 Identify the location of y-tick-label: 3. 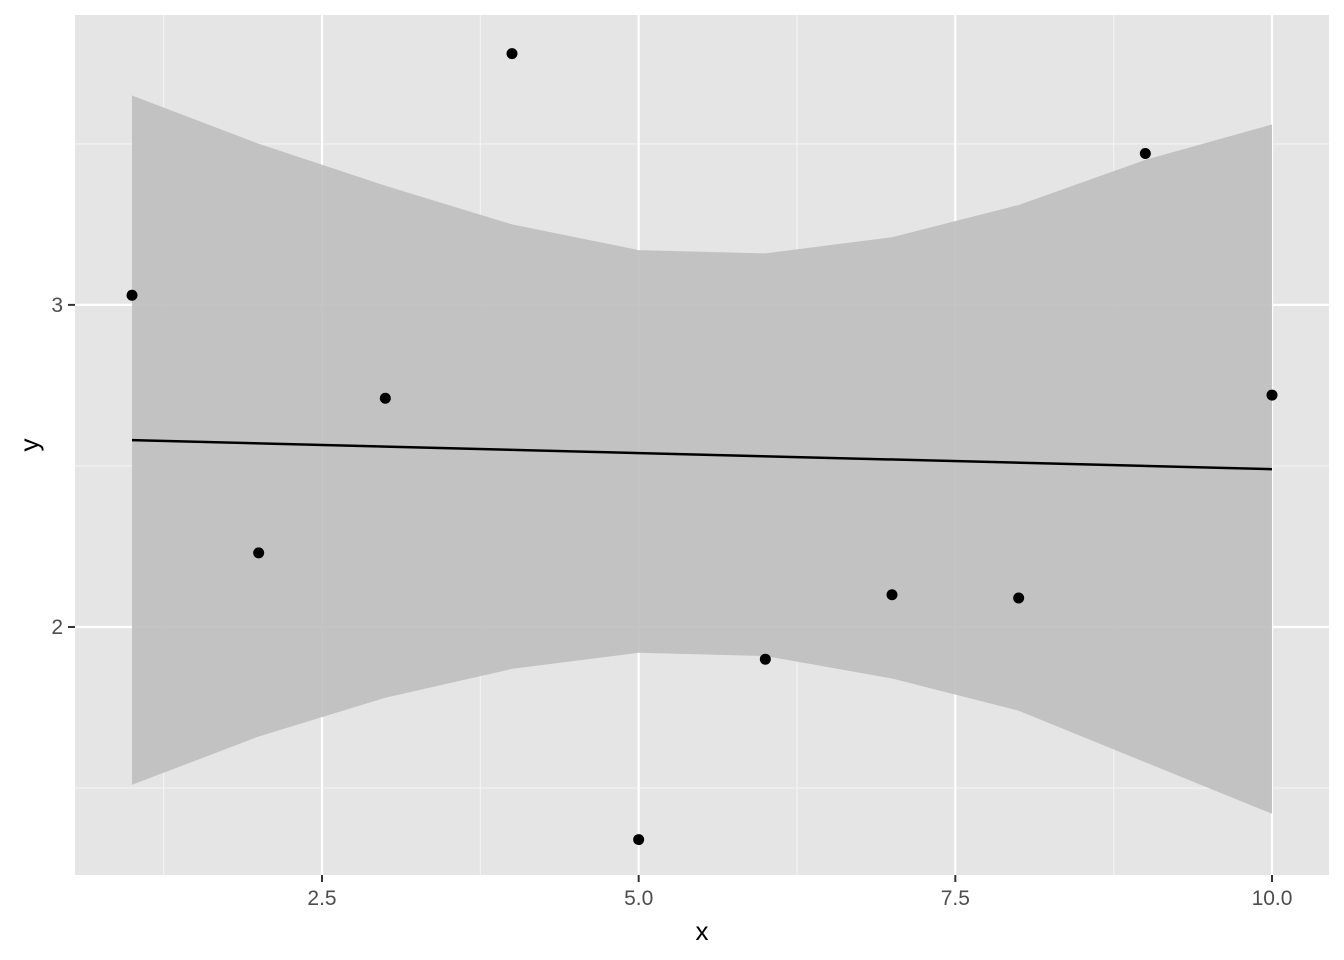
(57, 305).